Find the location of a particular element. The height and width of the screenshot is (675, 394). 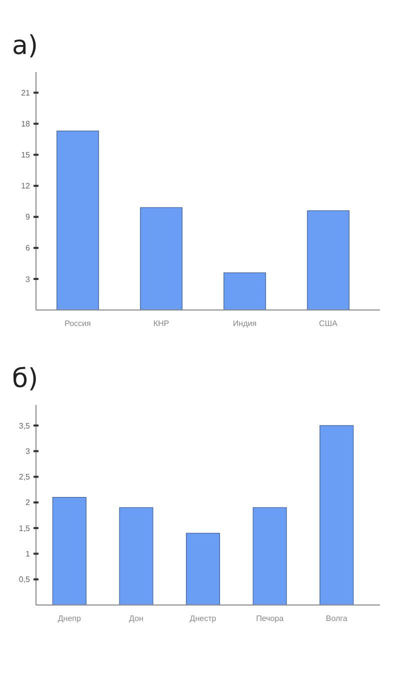

y-tick-label: 9 is located at coordinates (28, 217).